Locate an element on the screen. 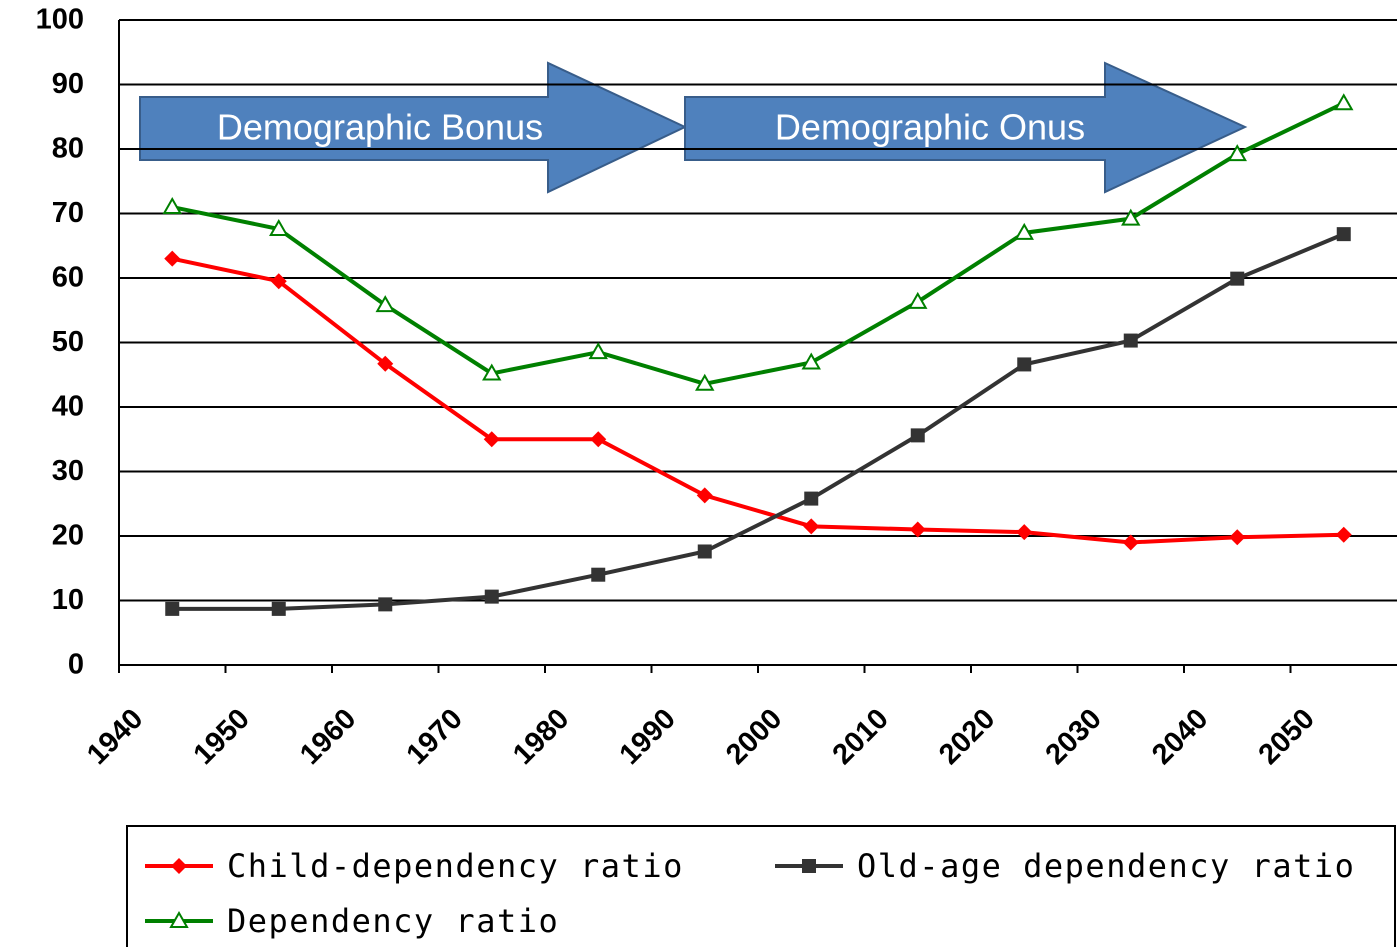 This screenshot has height=947, width=1397. y-tick-label: 30 is located at coordinates (68, 471).